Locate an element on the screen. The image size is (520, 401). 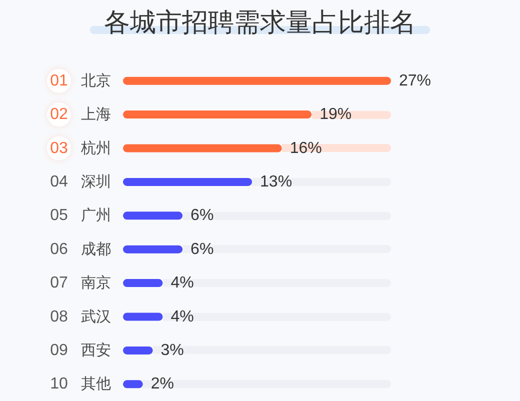
y-tick-label: 南京 is located at coordinates (96, 283).